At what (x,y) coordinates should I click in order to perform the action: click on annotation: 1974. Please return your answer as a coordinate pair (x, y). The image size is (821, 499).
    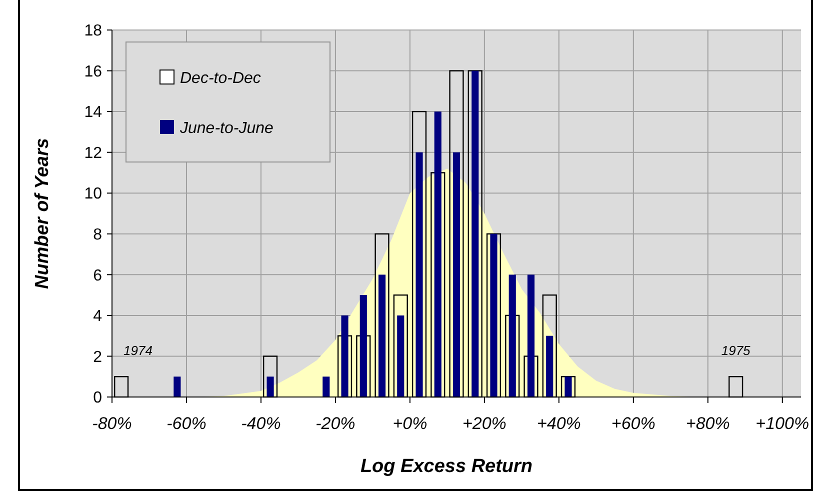
    Looking at the image, I should click on (138, 350).